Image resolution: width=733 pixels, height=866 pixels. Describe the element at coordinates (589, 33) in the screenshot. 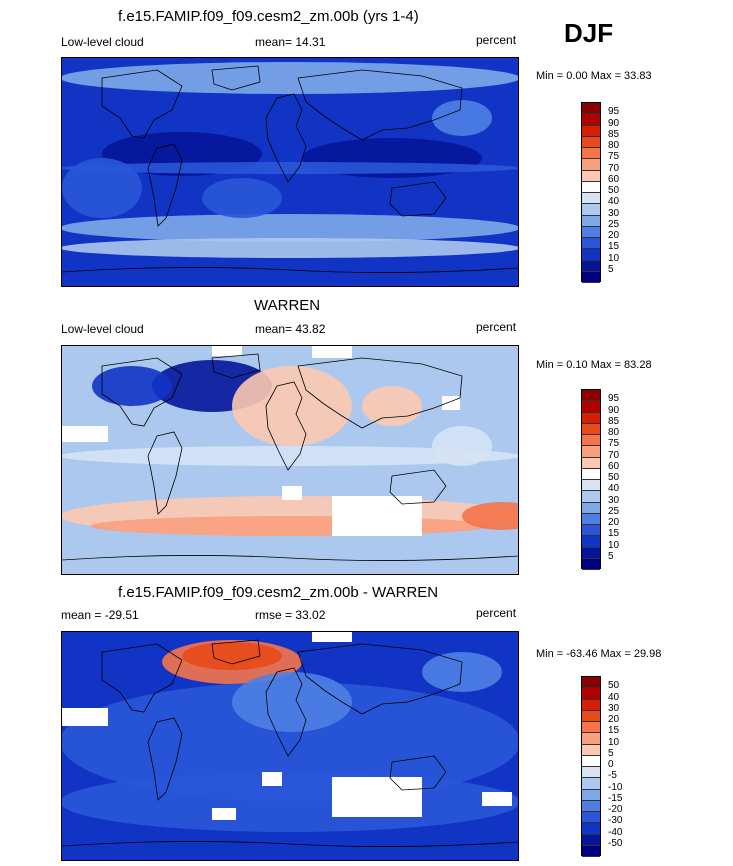

I see `season-label: DJF` at that location.